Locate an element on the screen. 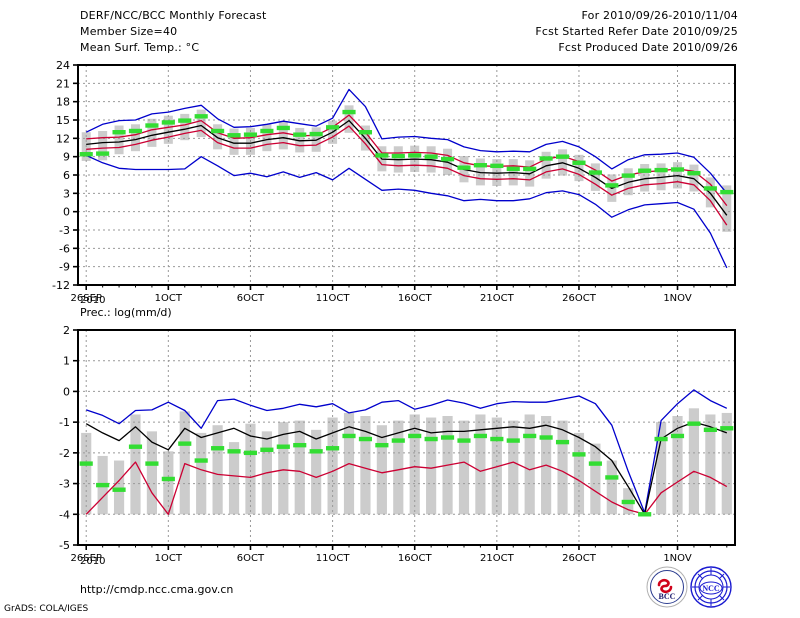 The height and width of the screenshot is (618, 800). series-min is located at coordinates (406, 488).